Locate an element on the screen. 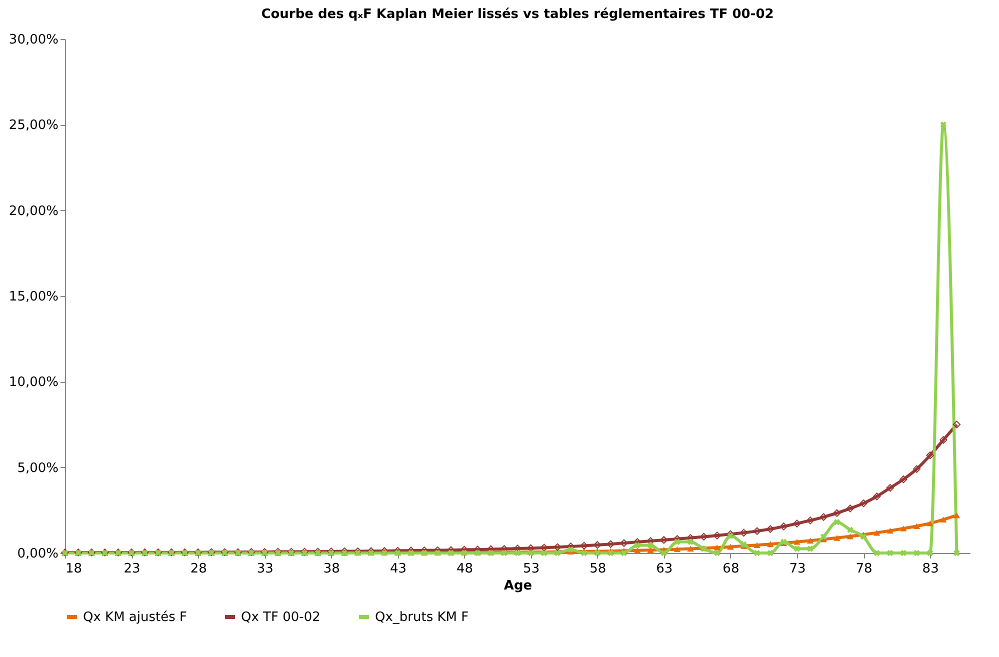 This screenshot has width=999, height=657. x-tick-label: 58 is located at coordinates (598, 569).